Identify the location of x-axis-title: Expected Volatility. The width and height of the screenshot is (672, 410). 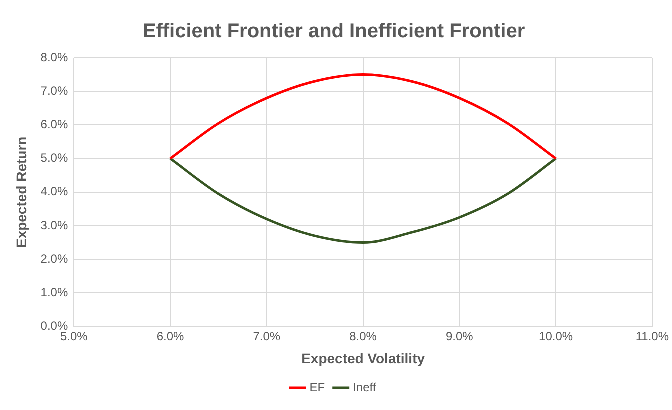
(364, 358).